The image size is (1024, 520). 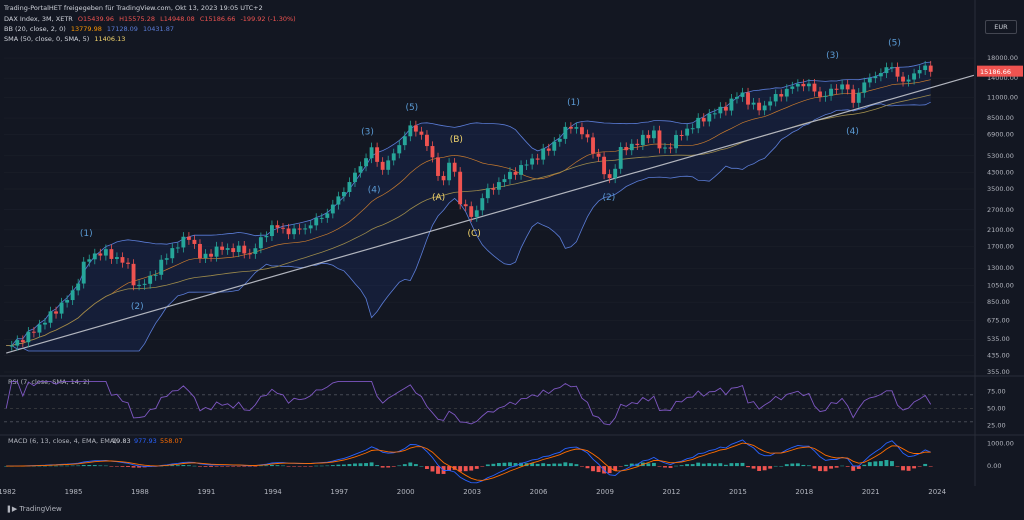 I want to click on x-tick-label: 2015, so click(x=738, y=492).